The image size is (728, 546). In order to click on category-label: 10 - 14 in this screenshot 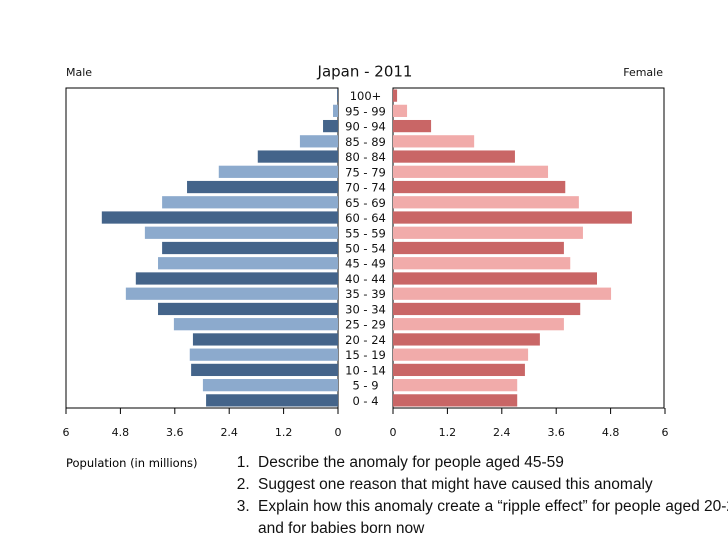, I will do `click(365, 370)`.